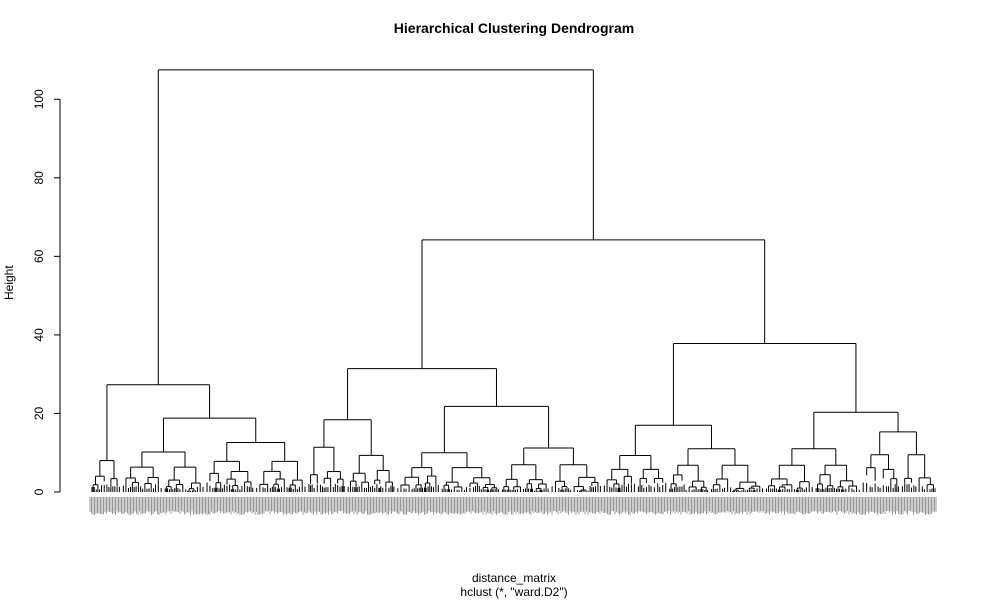 This screenshot has width=1000, height=600. Describe the element at coordinates (39, 335) in the screenshot. I see `y-tick-label-40: 40` at that location.